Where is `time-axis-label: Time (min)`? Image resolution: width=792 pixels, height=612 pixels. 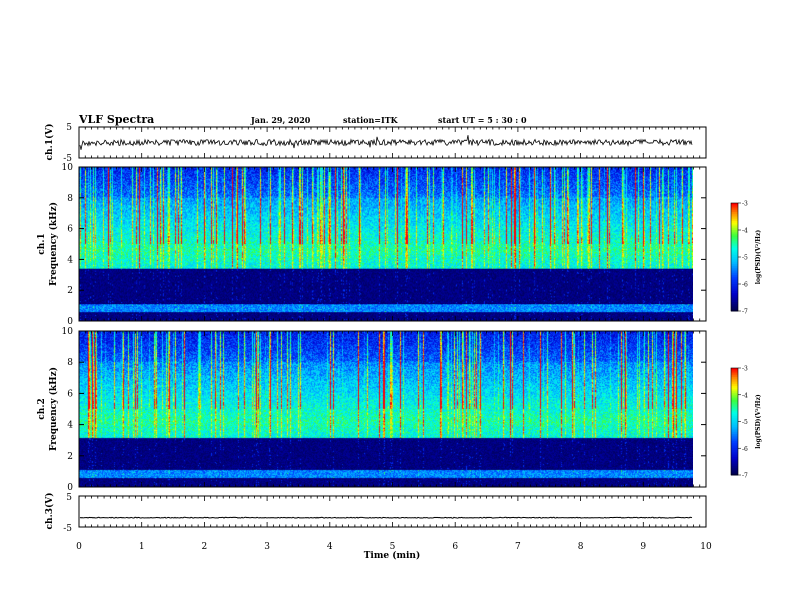
time-axis-label: Time (min) is located at coordinates (392, 555).